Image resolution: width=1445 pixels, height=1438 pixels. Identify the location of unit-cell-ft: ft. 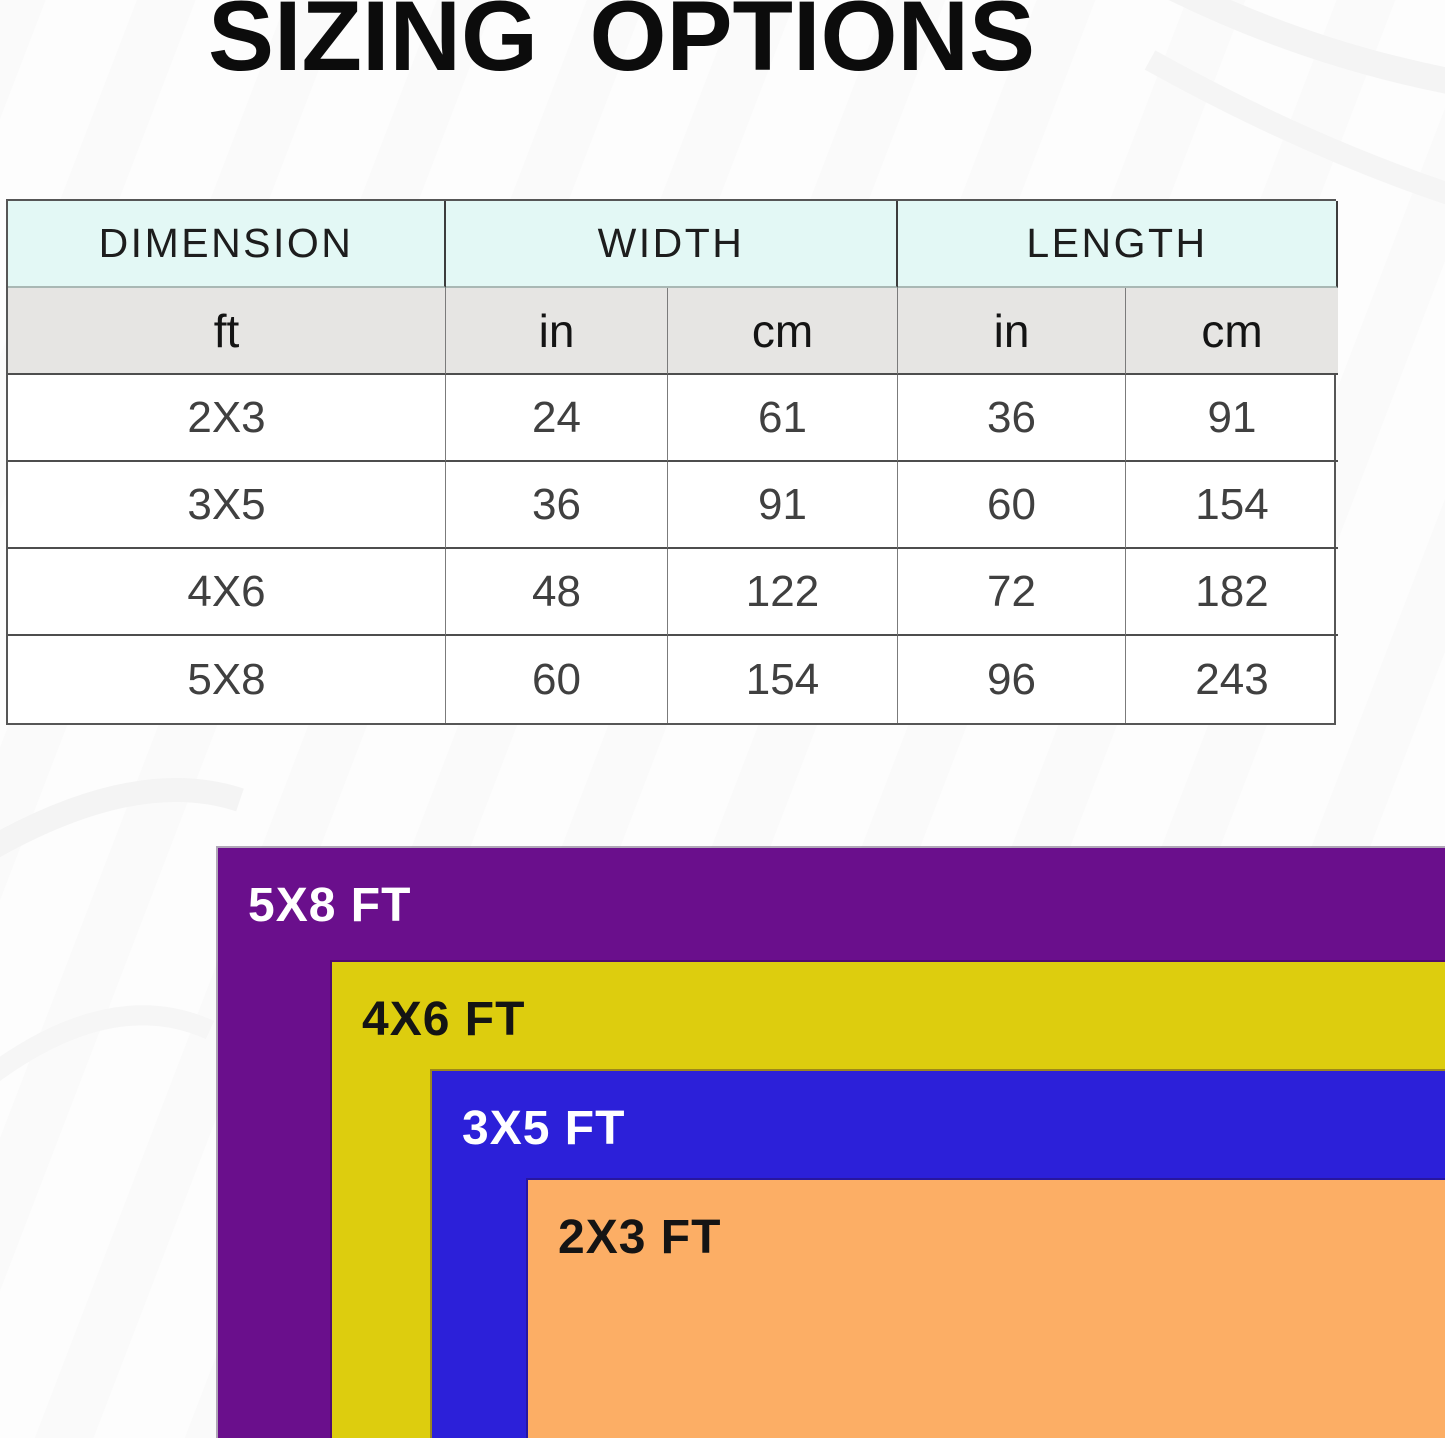
(227, 331).